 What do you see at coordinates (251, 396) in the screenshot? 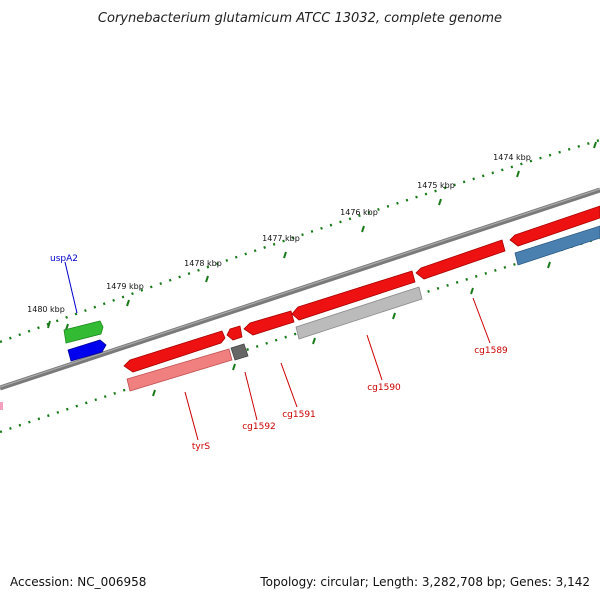
I see `leader-cg1592` at bounding box center [251, 396].